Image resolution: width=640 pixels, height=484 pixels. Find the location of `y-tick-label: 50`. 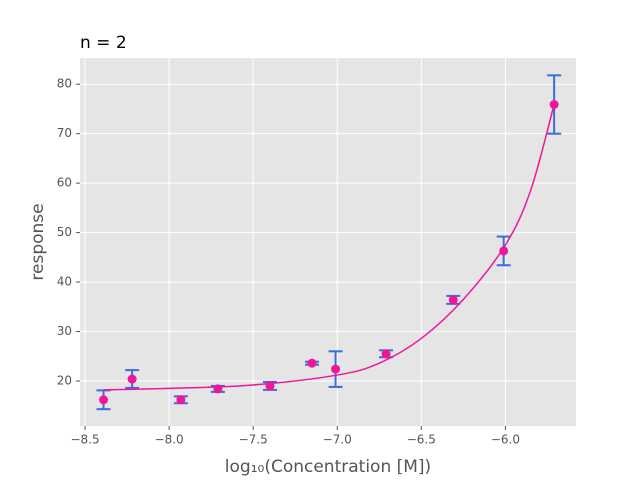

y-tick-label: 50 is located at coordinates (64, 232).